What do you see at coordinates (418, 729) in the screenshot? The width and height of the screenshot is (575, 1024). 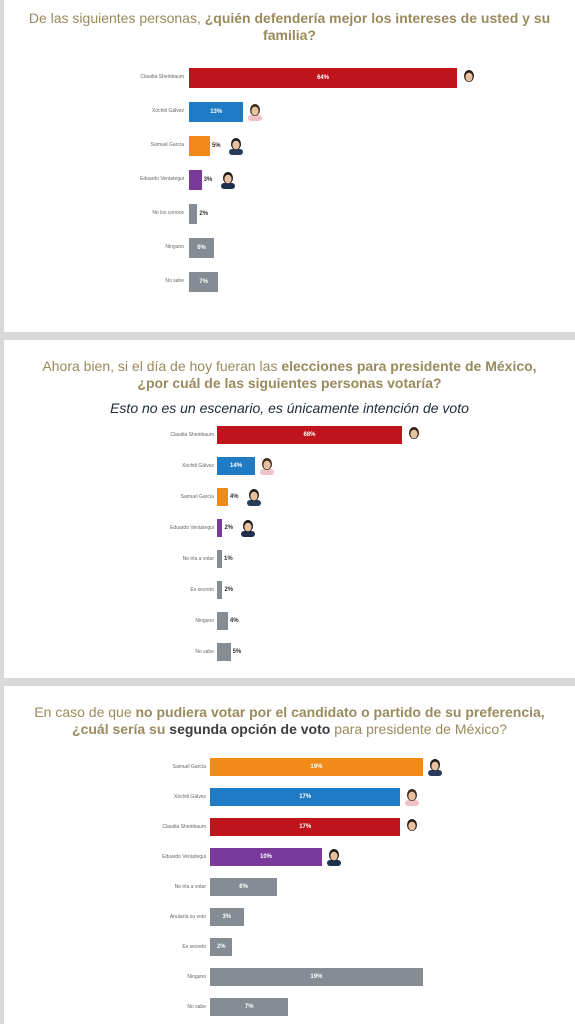 I see `title-text-2: para presidente de México?` at bounding box center [418, 729].